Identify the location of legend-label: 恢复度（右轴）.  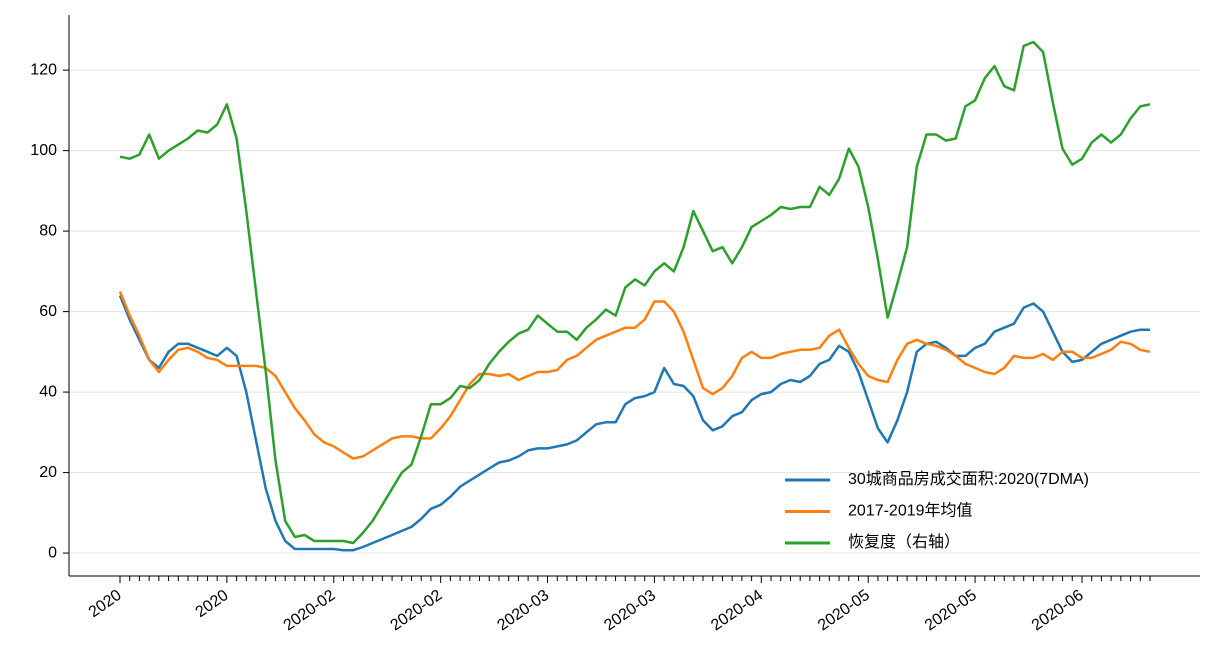
(904, 542).